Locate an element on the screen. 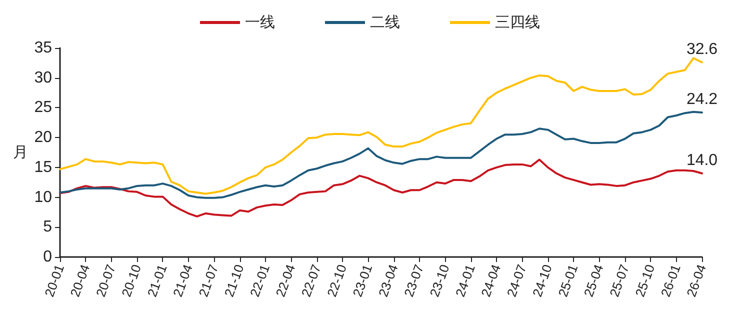 This screenshot has height=323, width=740. x-tick-label: 22-04 is located at coordinates (285, 280).